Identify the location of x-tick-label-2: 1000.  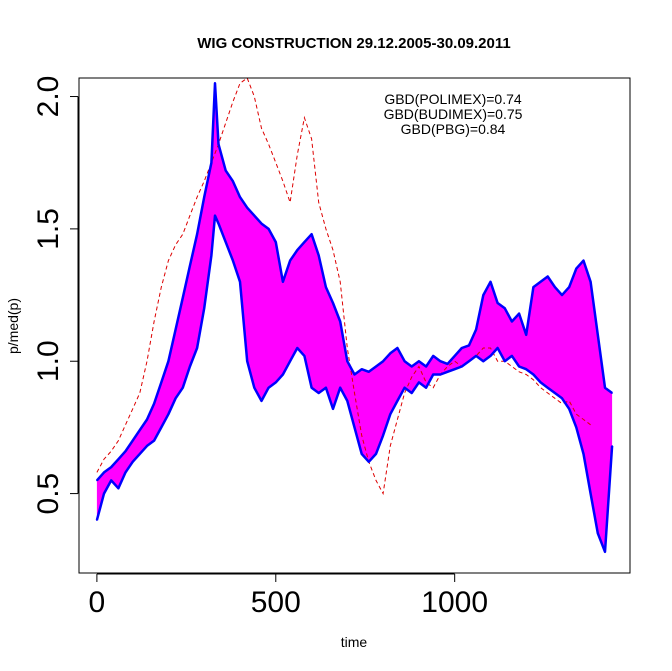
(454, 602).